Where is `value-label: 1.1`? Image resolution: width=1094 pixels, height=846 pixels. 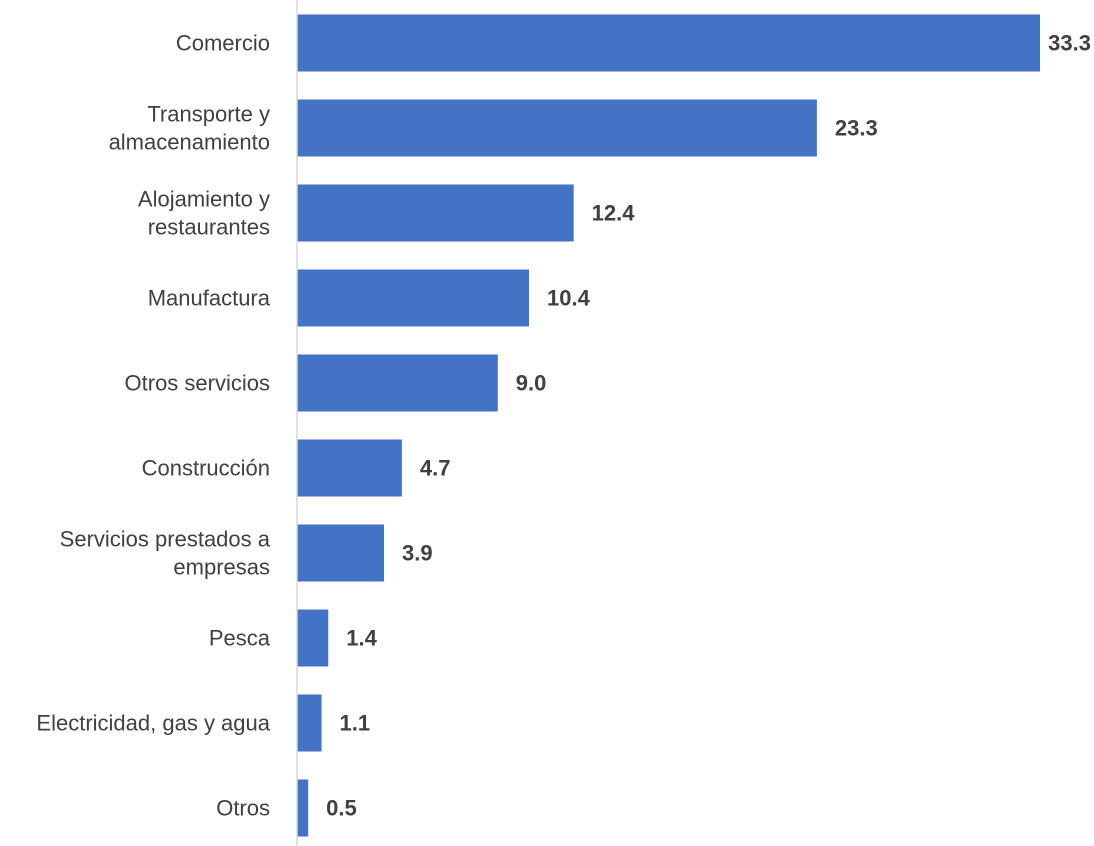
value-label: 1.1 is located at coordinates (355, 723).